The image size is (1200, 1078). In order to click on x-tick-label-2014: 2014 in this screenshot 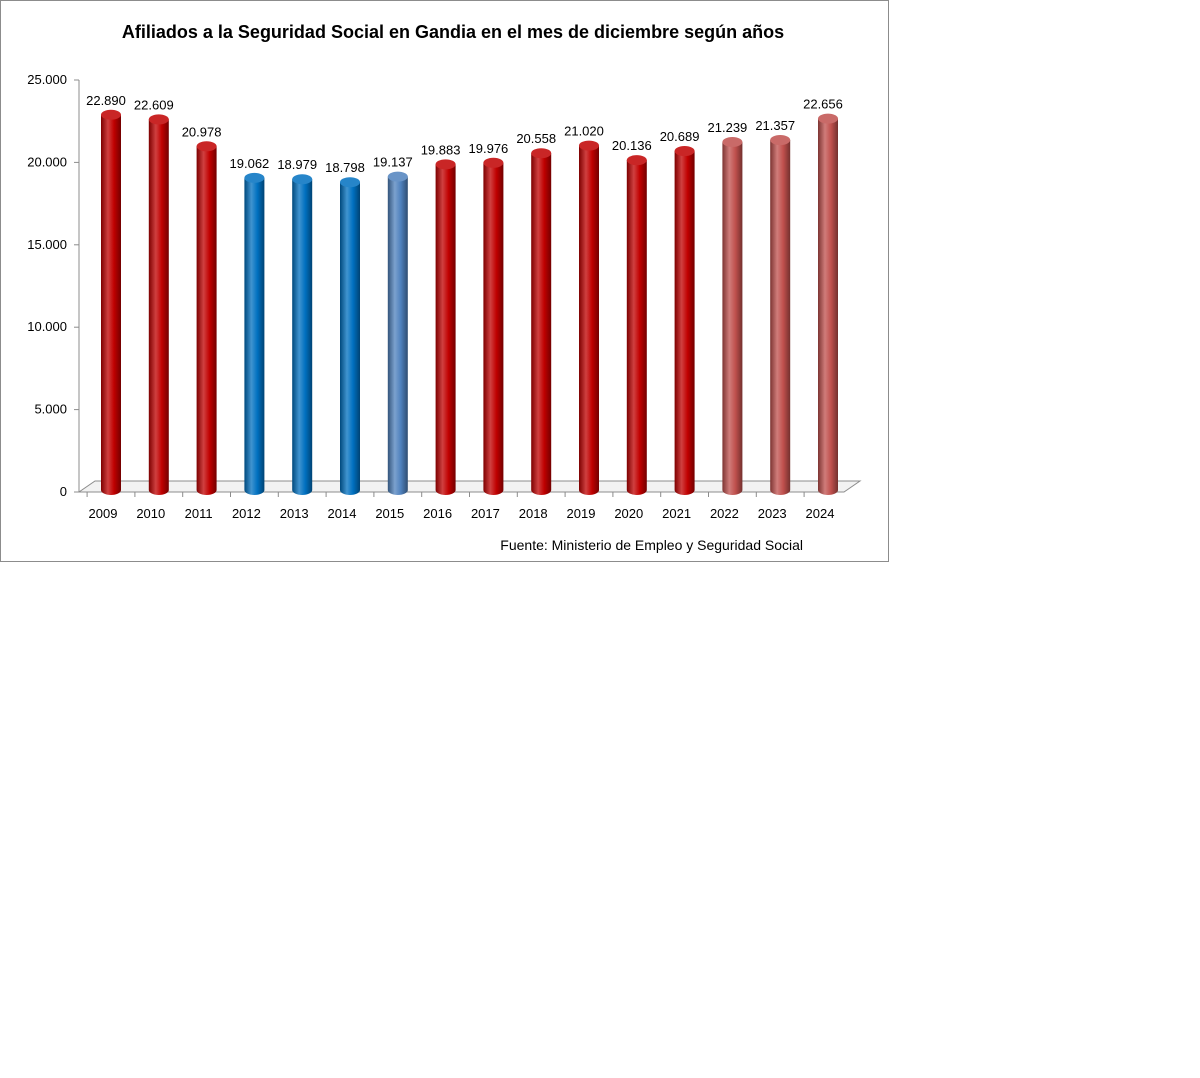, I will do `click(342, 513)`.